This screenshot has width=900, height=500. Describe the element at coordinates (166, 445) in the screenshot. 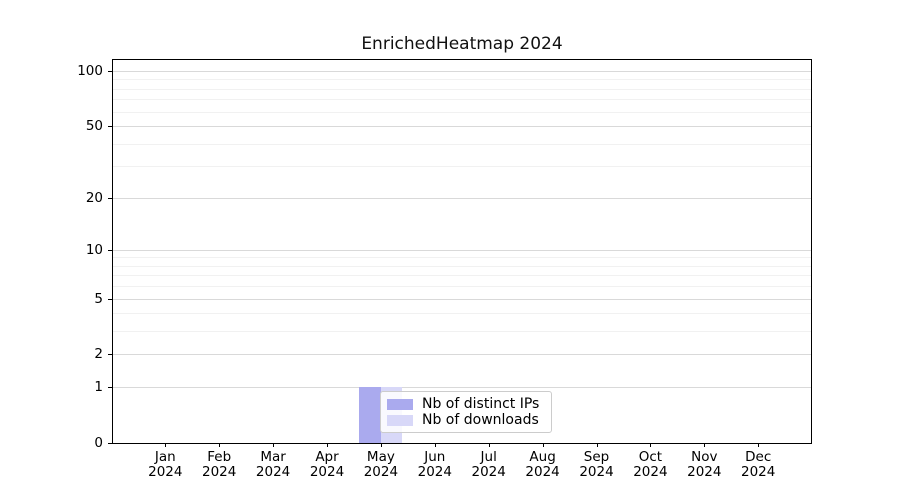

I see `x-tick-jan` at that location.